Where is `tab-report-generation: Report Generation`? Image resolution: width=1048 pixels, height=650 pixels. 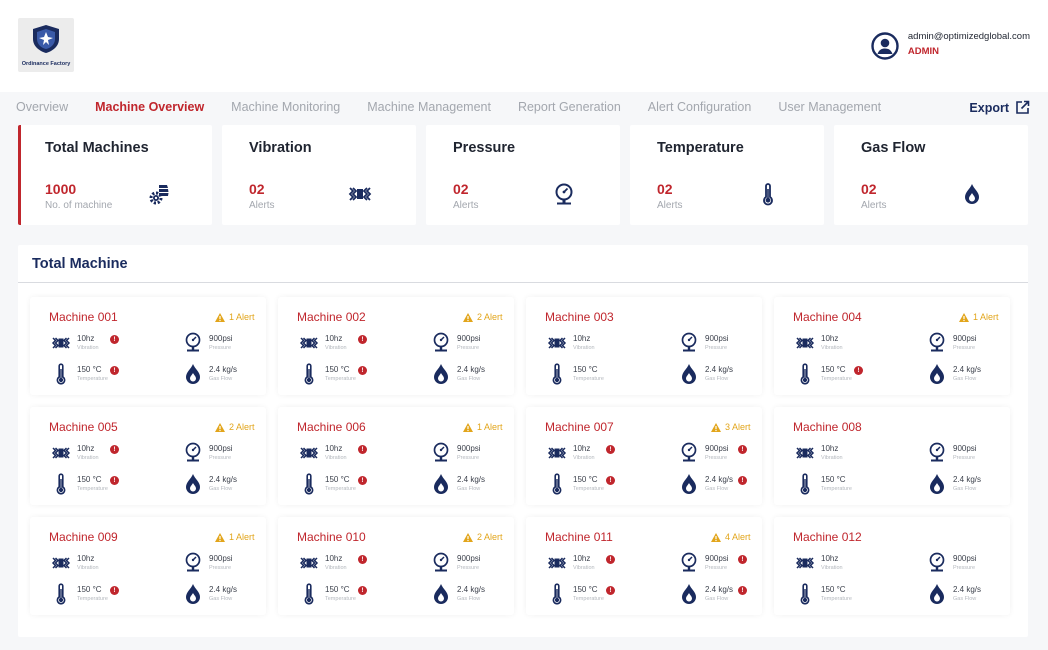 tab-report-generation: Report Generation is located at coordinates (569, 107).